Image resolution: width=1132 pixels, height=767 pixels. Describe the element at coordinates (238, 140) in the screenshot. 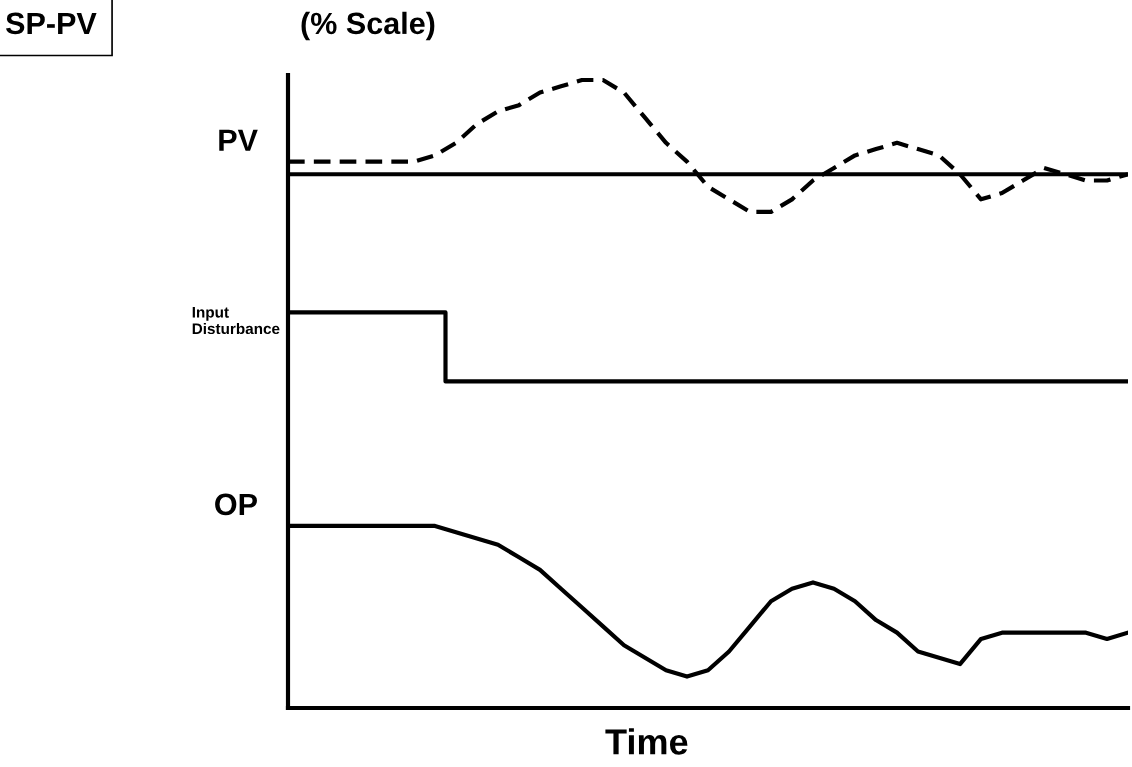

I see `series-label: PV` at that location.